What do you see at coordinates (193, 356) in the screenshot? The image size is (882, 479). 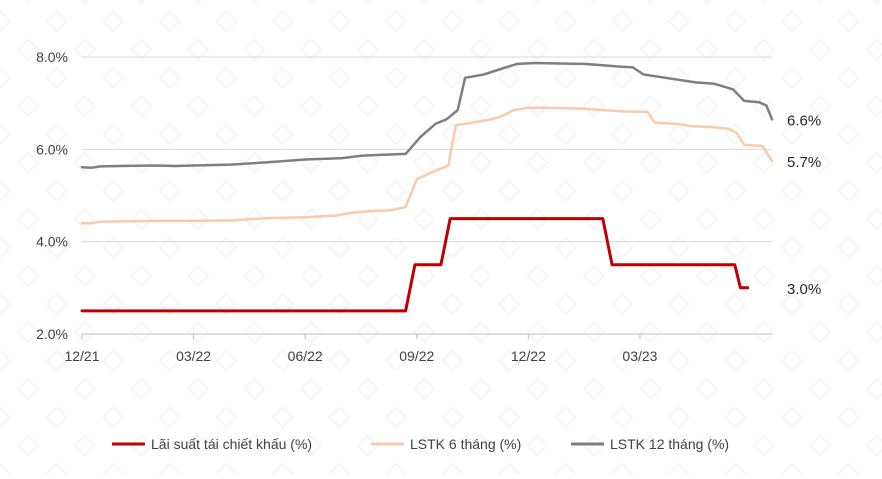 I see `x-tick-label: 03/22` at bounding box center [193, 356].